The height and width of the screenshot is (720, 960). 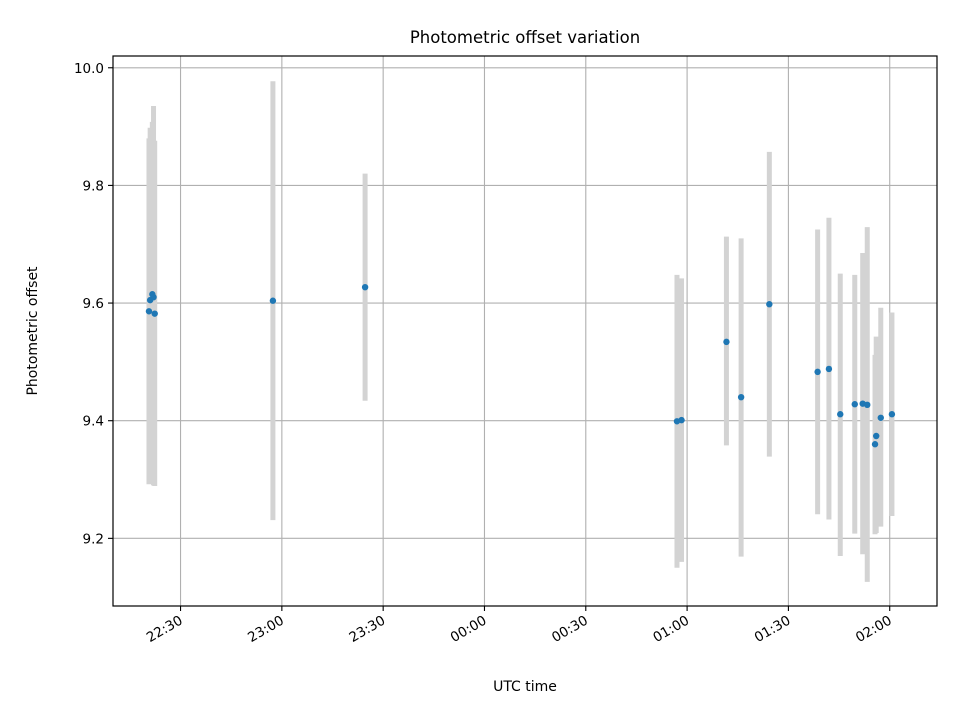 What do you see at coordinates (525, 687) in the screenshot?
I see `x-axis-label: UTC time` at bounding box center [525, 687].